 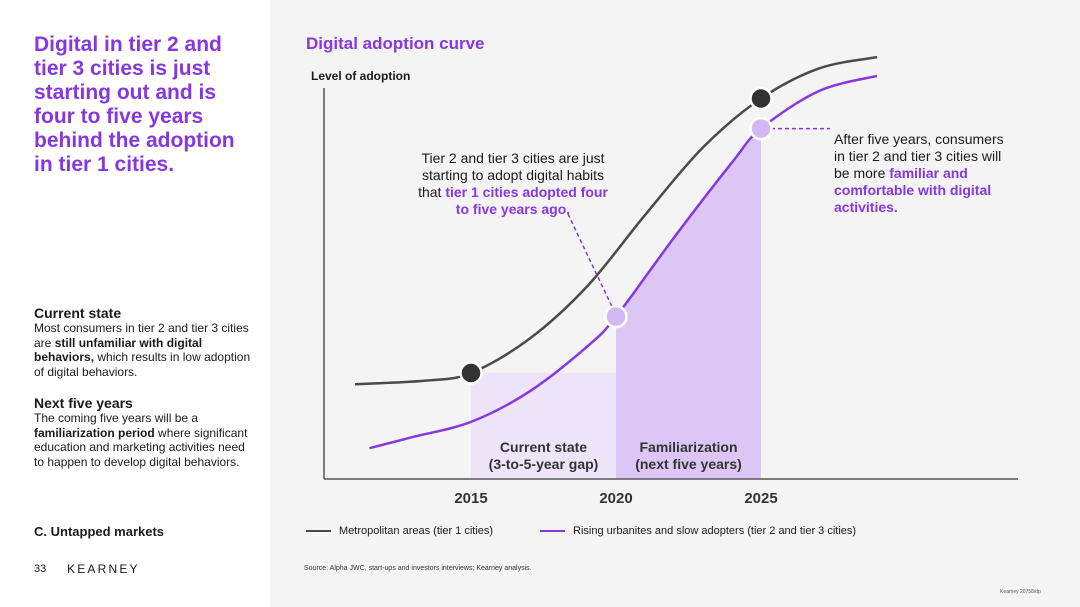 I want to click on current-state-title: Current state, so click(x=78, y=313).